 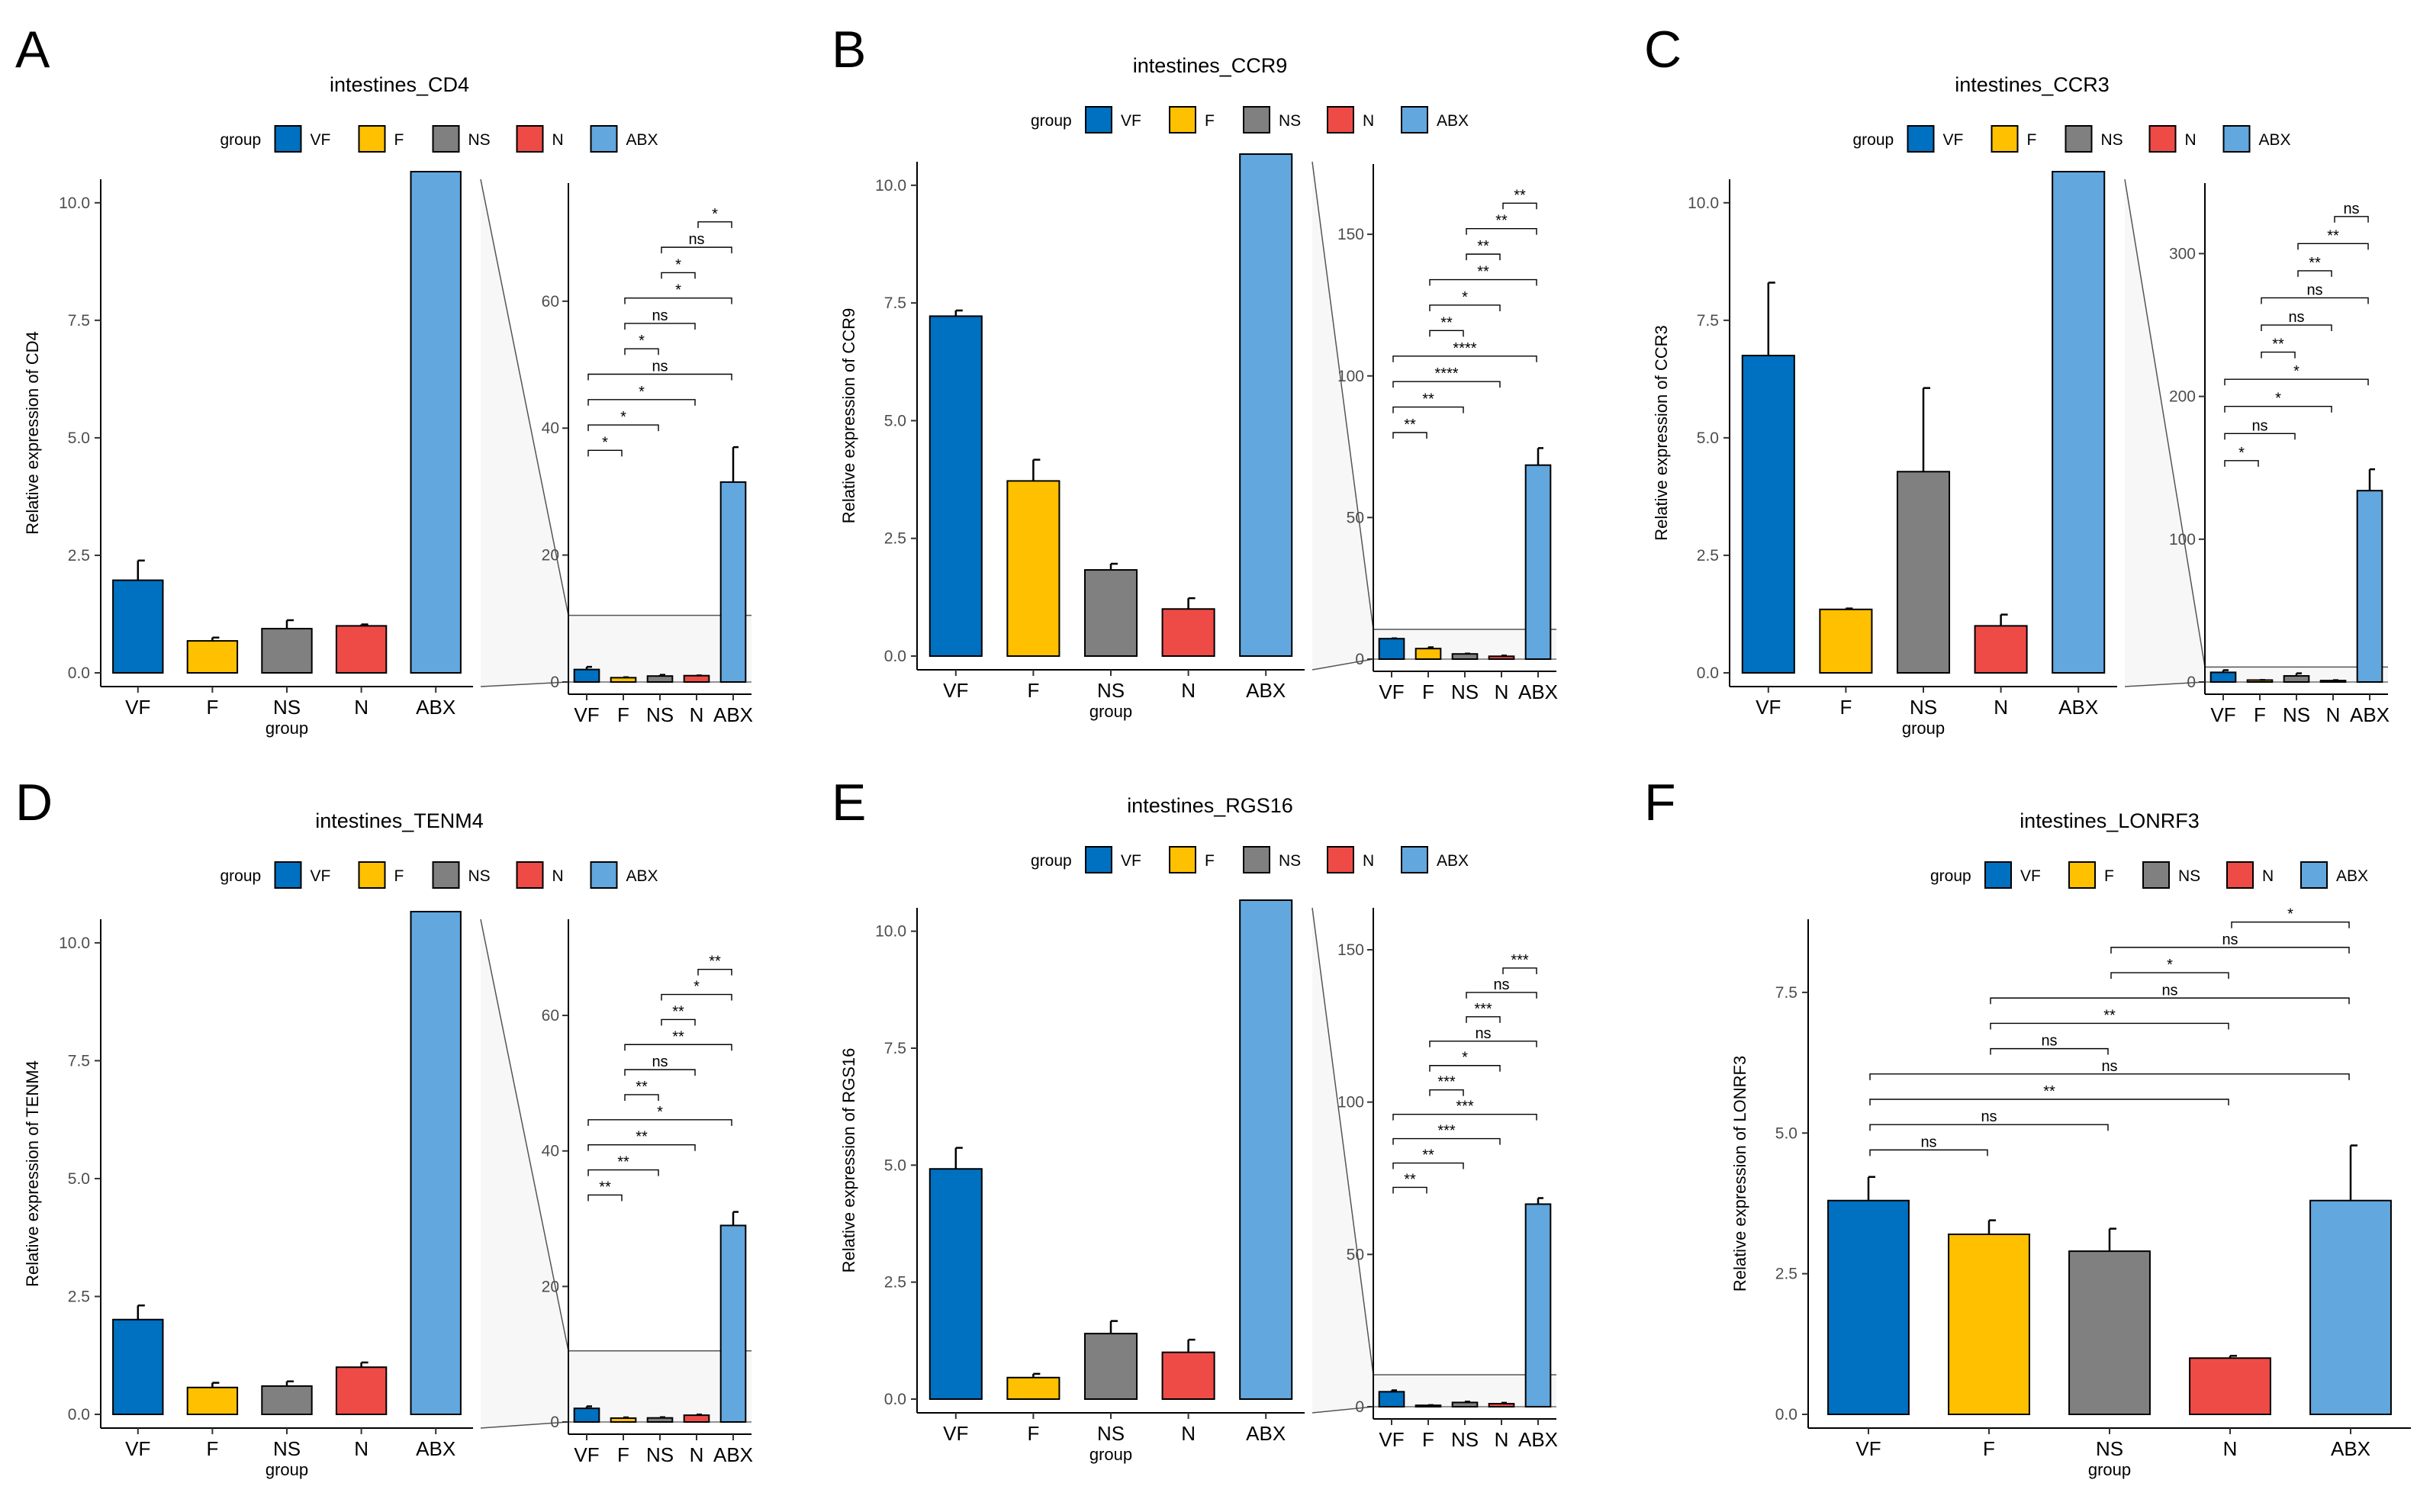 I want to click on inset-errorbar-NS, so click(x=661, y=1417).